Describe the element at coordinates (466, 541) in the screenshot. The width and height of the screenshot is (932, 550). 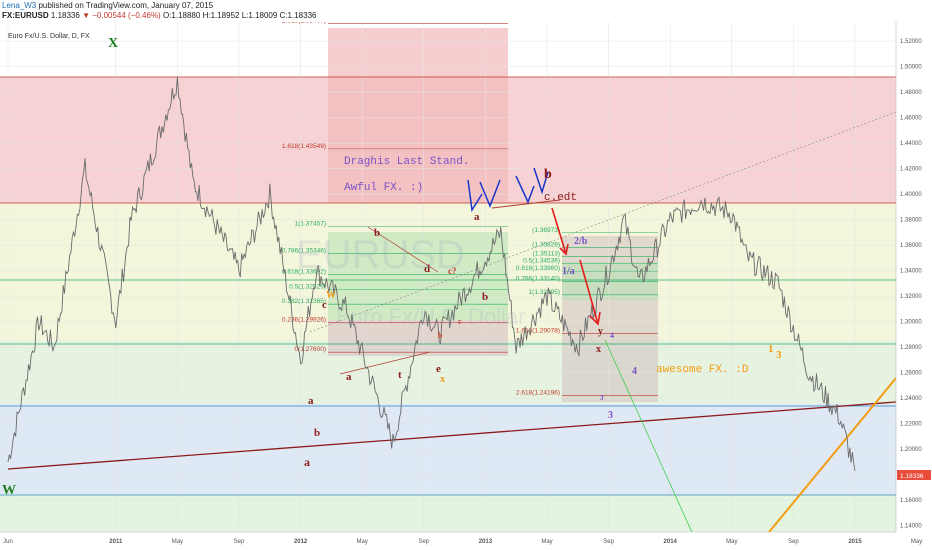
I see `x-axis-panel` at that location.